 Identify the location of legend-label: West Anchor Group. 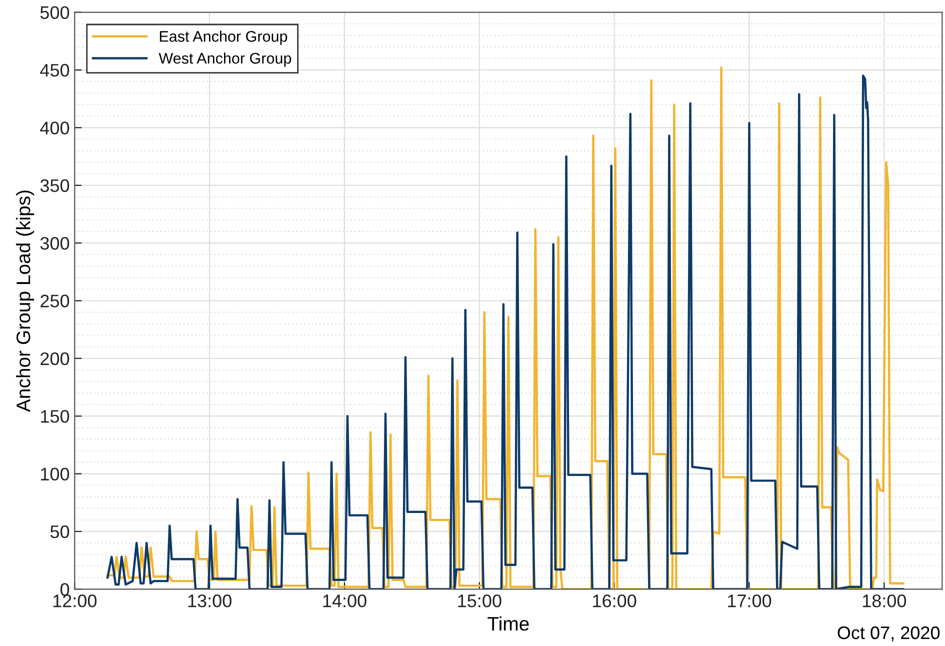
(225, 59).